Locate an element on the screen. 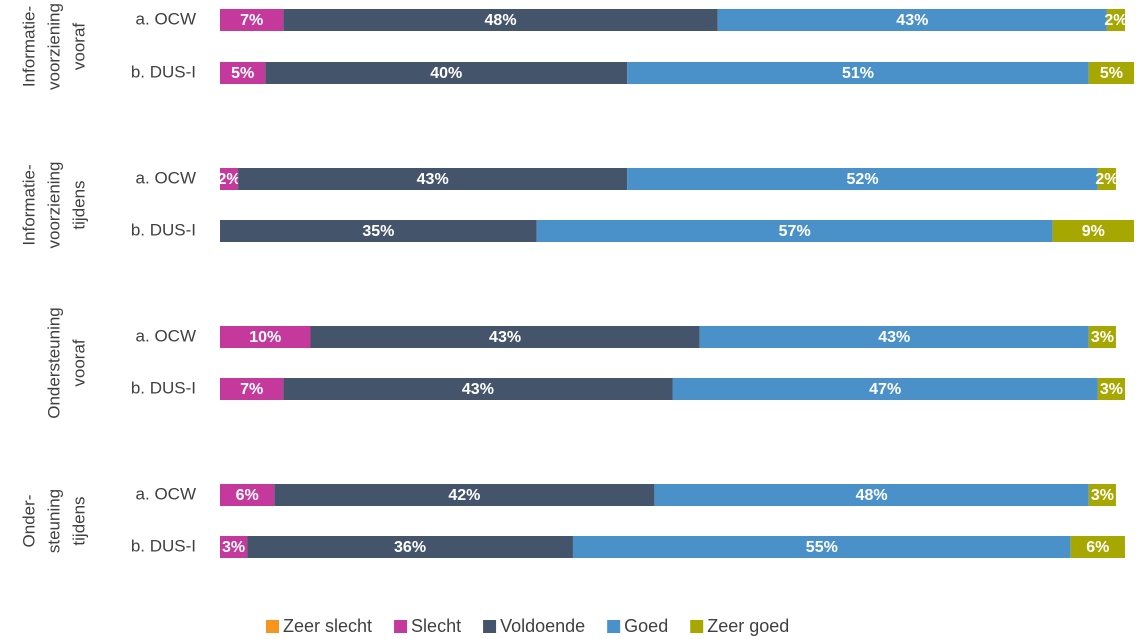  value-label: 42% is located at coordinates (464, 495).